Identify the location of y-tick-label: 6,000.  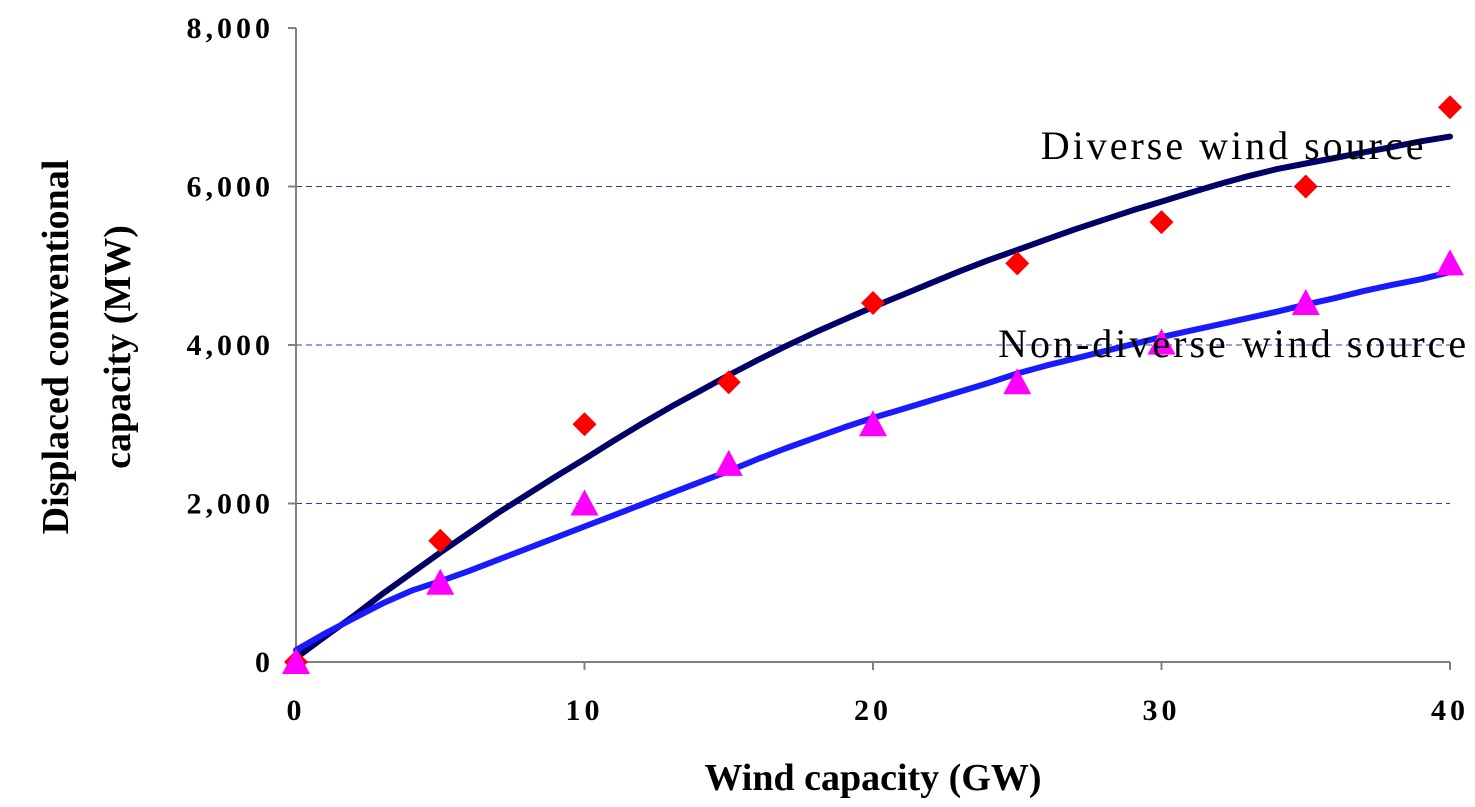
(231, 187).